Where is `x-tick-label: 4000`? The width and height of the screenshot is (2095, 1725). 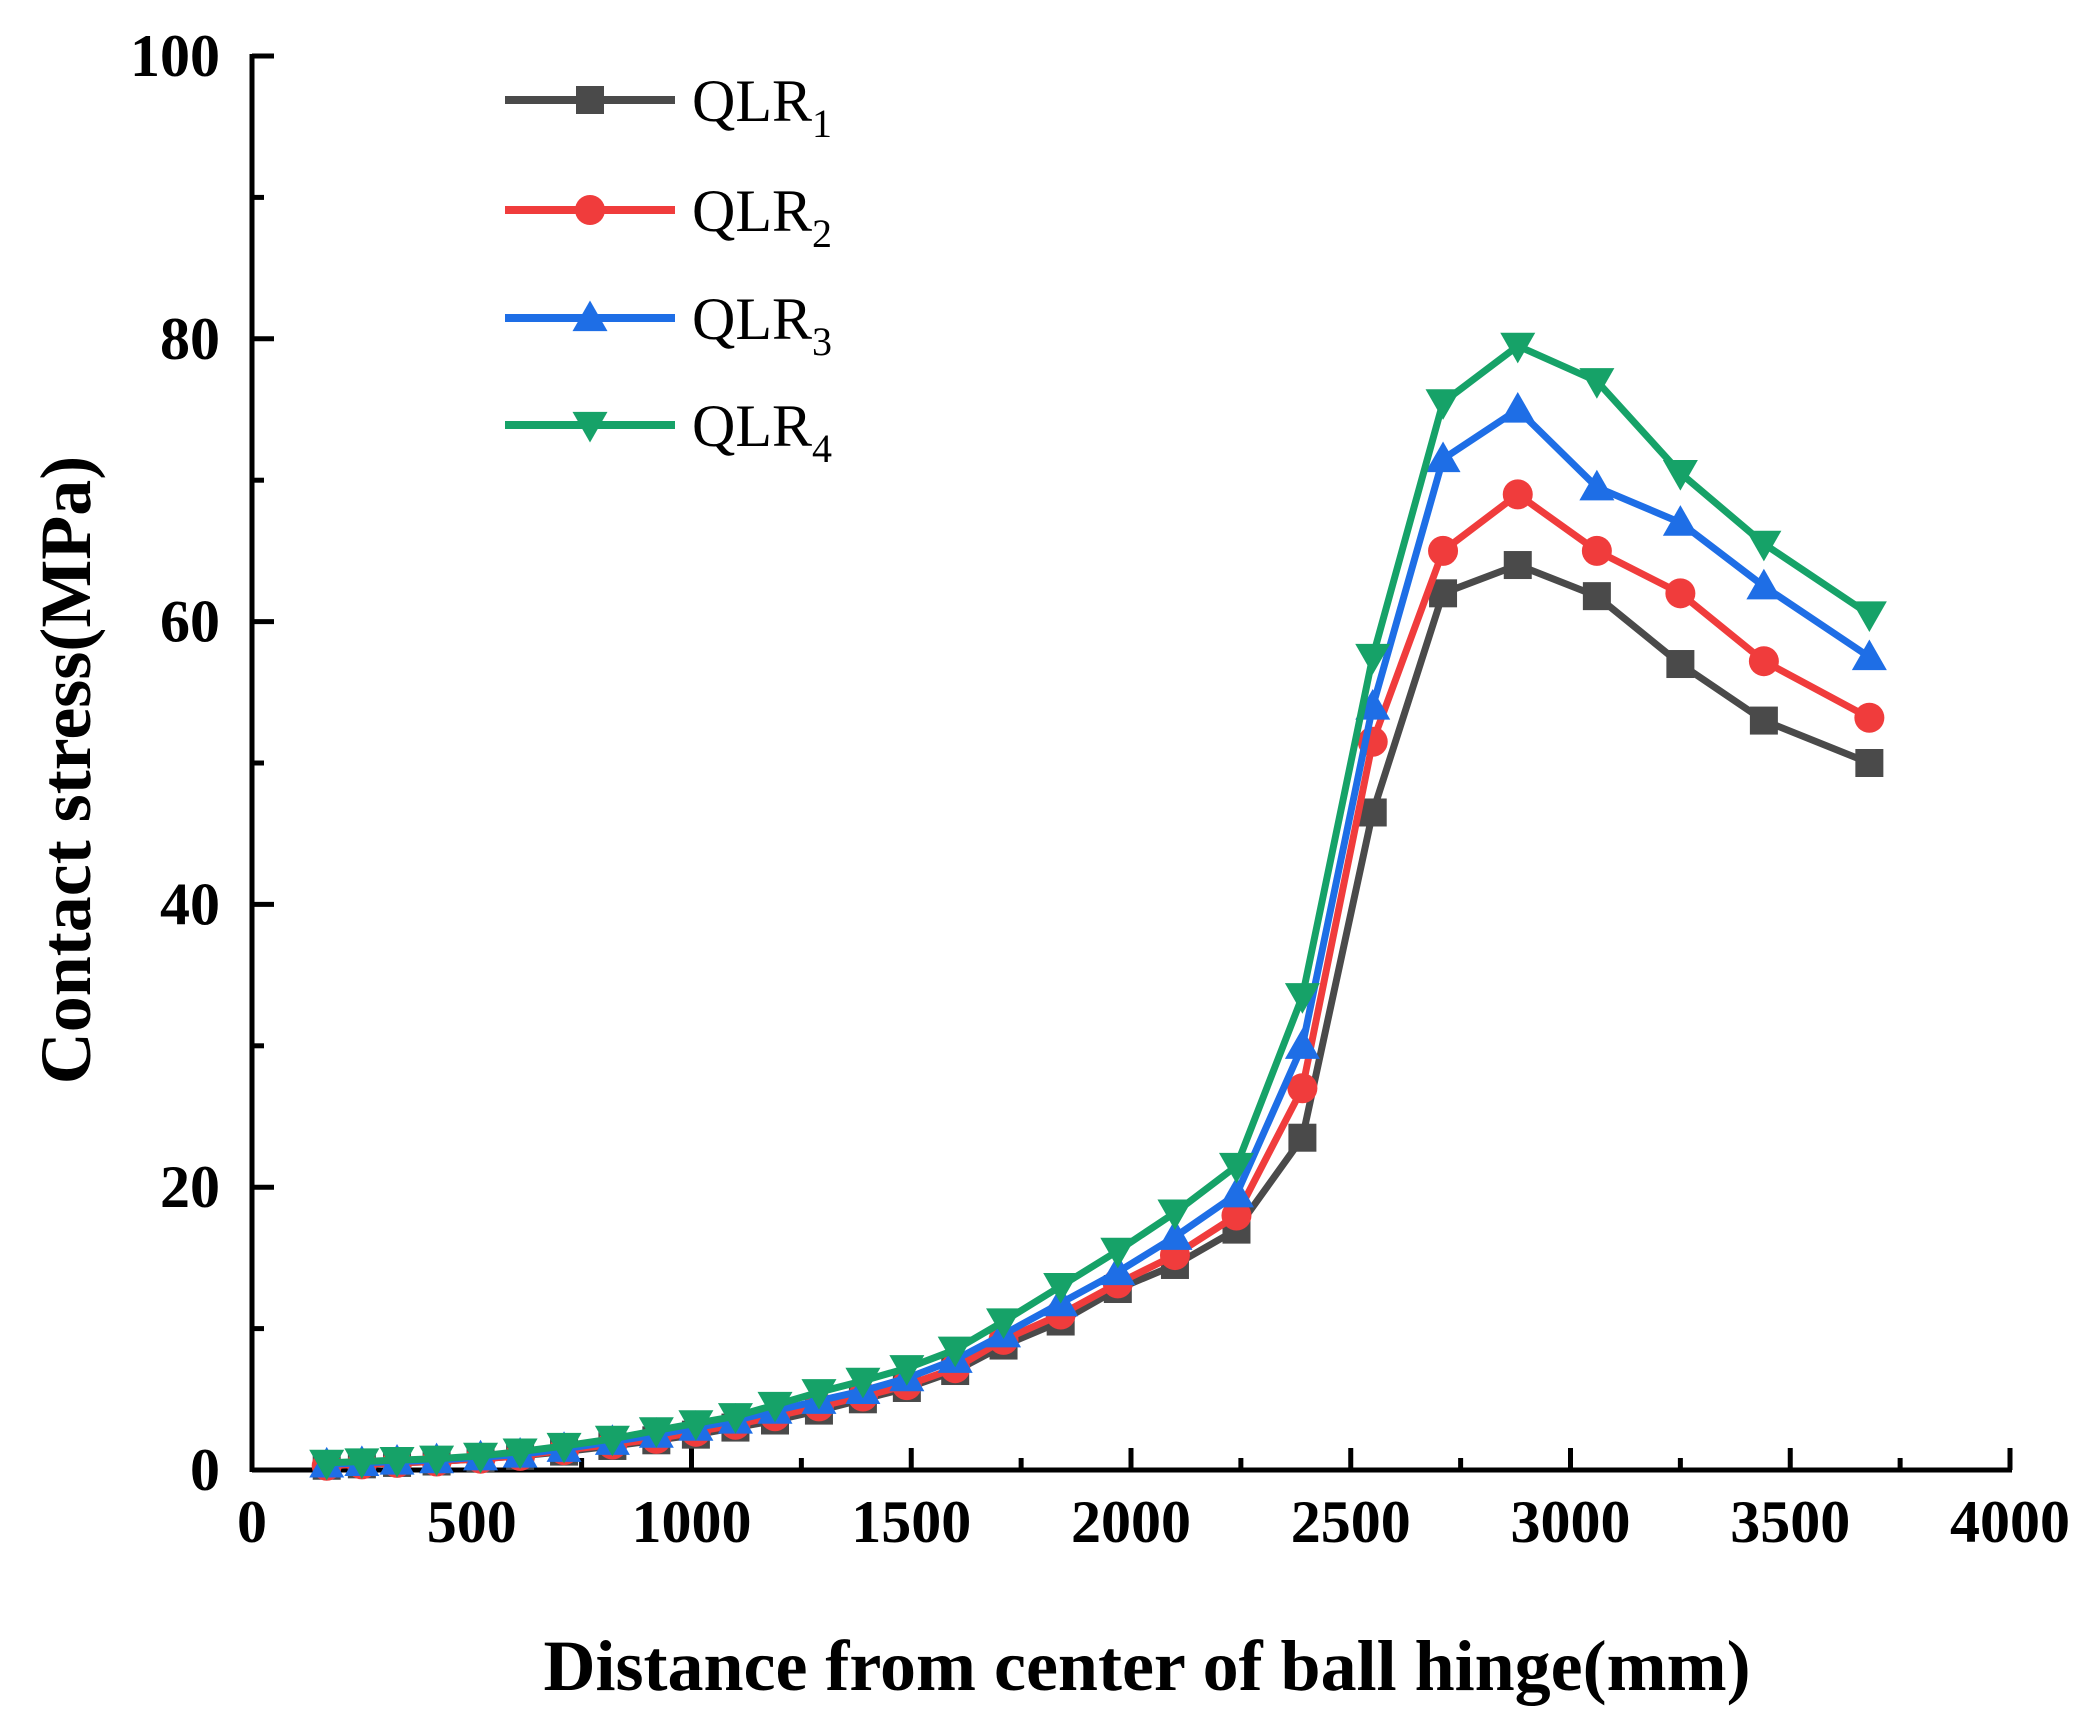 x-tick-label: 4000 is located at coordinates (2010, 1522).